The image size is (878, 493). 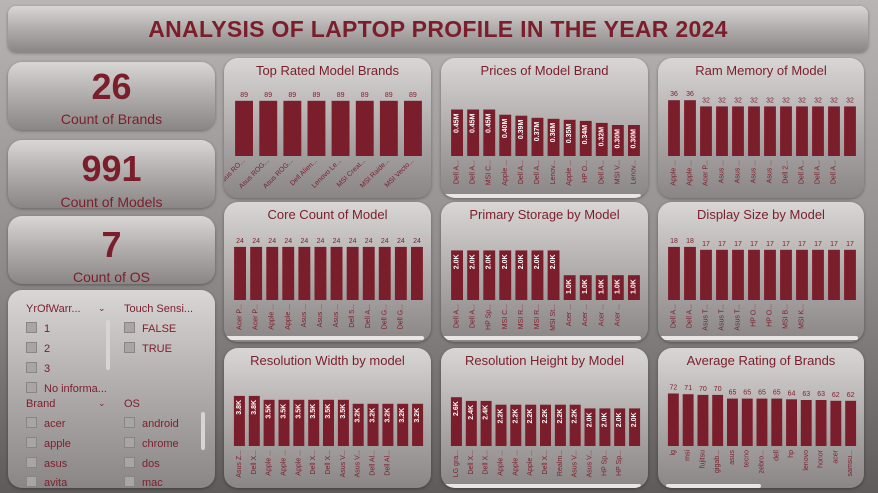 What do you see at coordinates (143, 482) in the screenshot?
I see `slicer-os-item: mac` at bounding box center [143, 482].